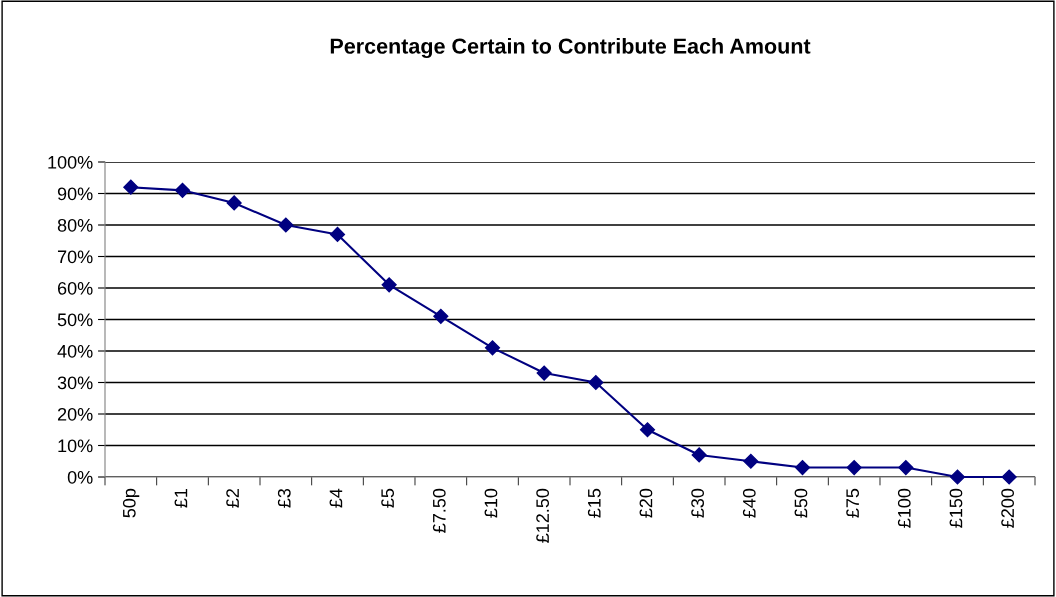  What do you see at coordinates (853, 503) in the screenshot?
I see `x-tick-label: £75` at bounding box center [853, 503].